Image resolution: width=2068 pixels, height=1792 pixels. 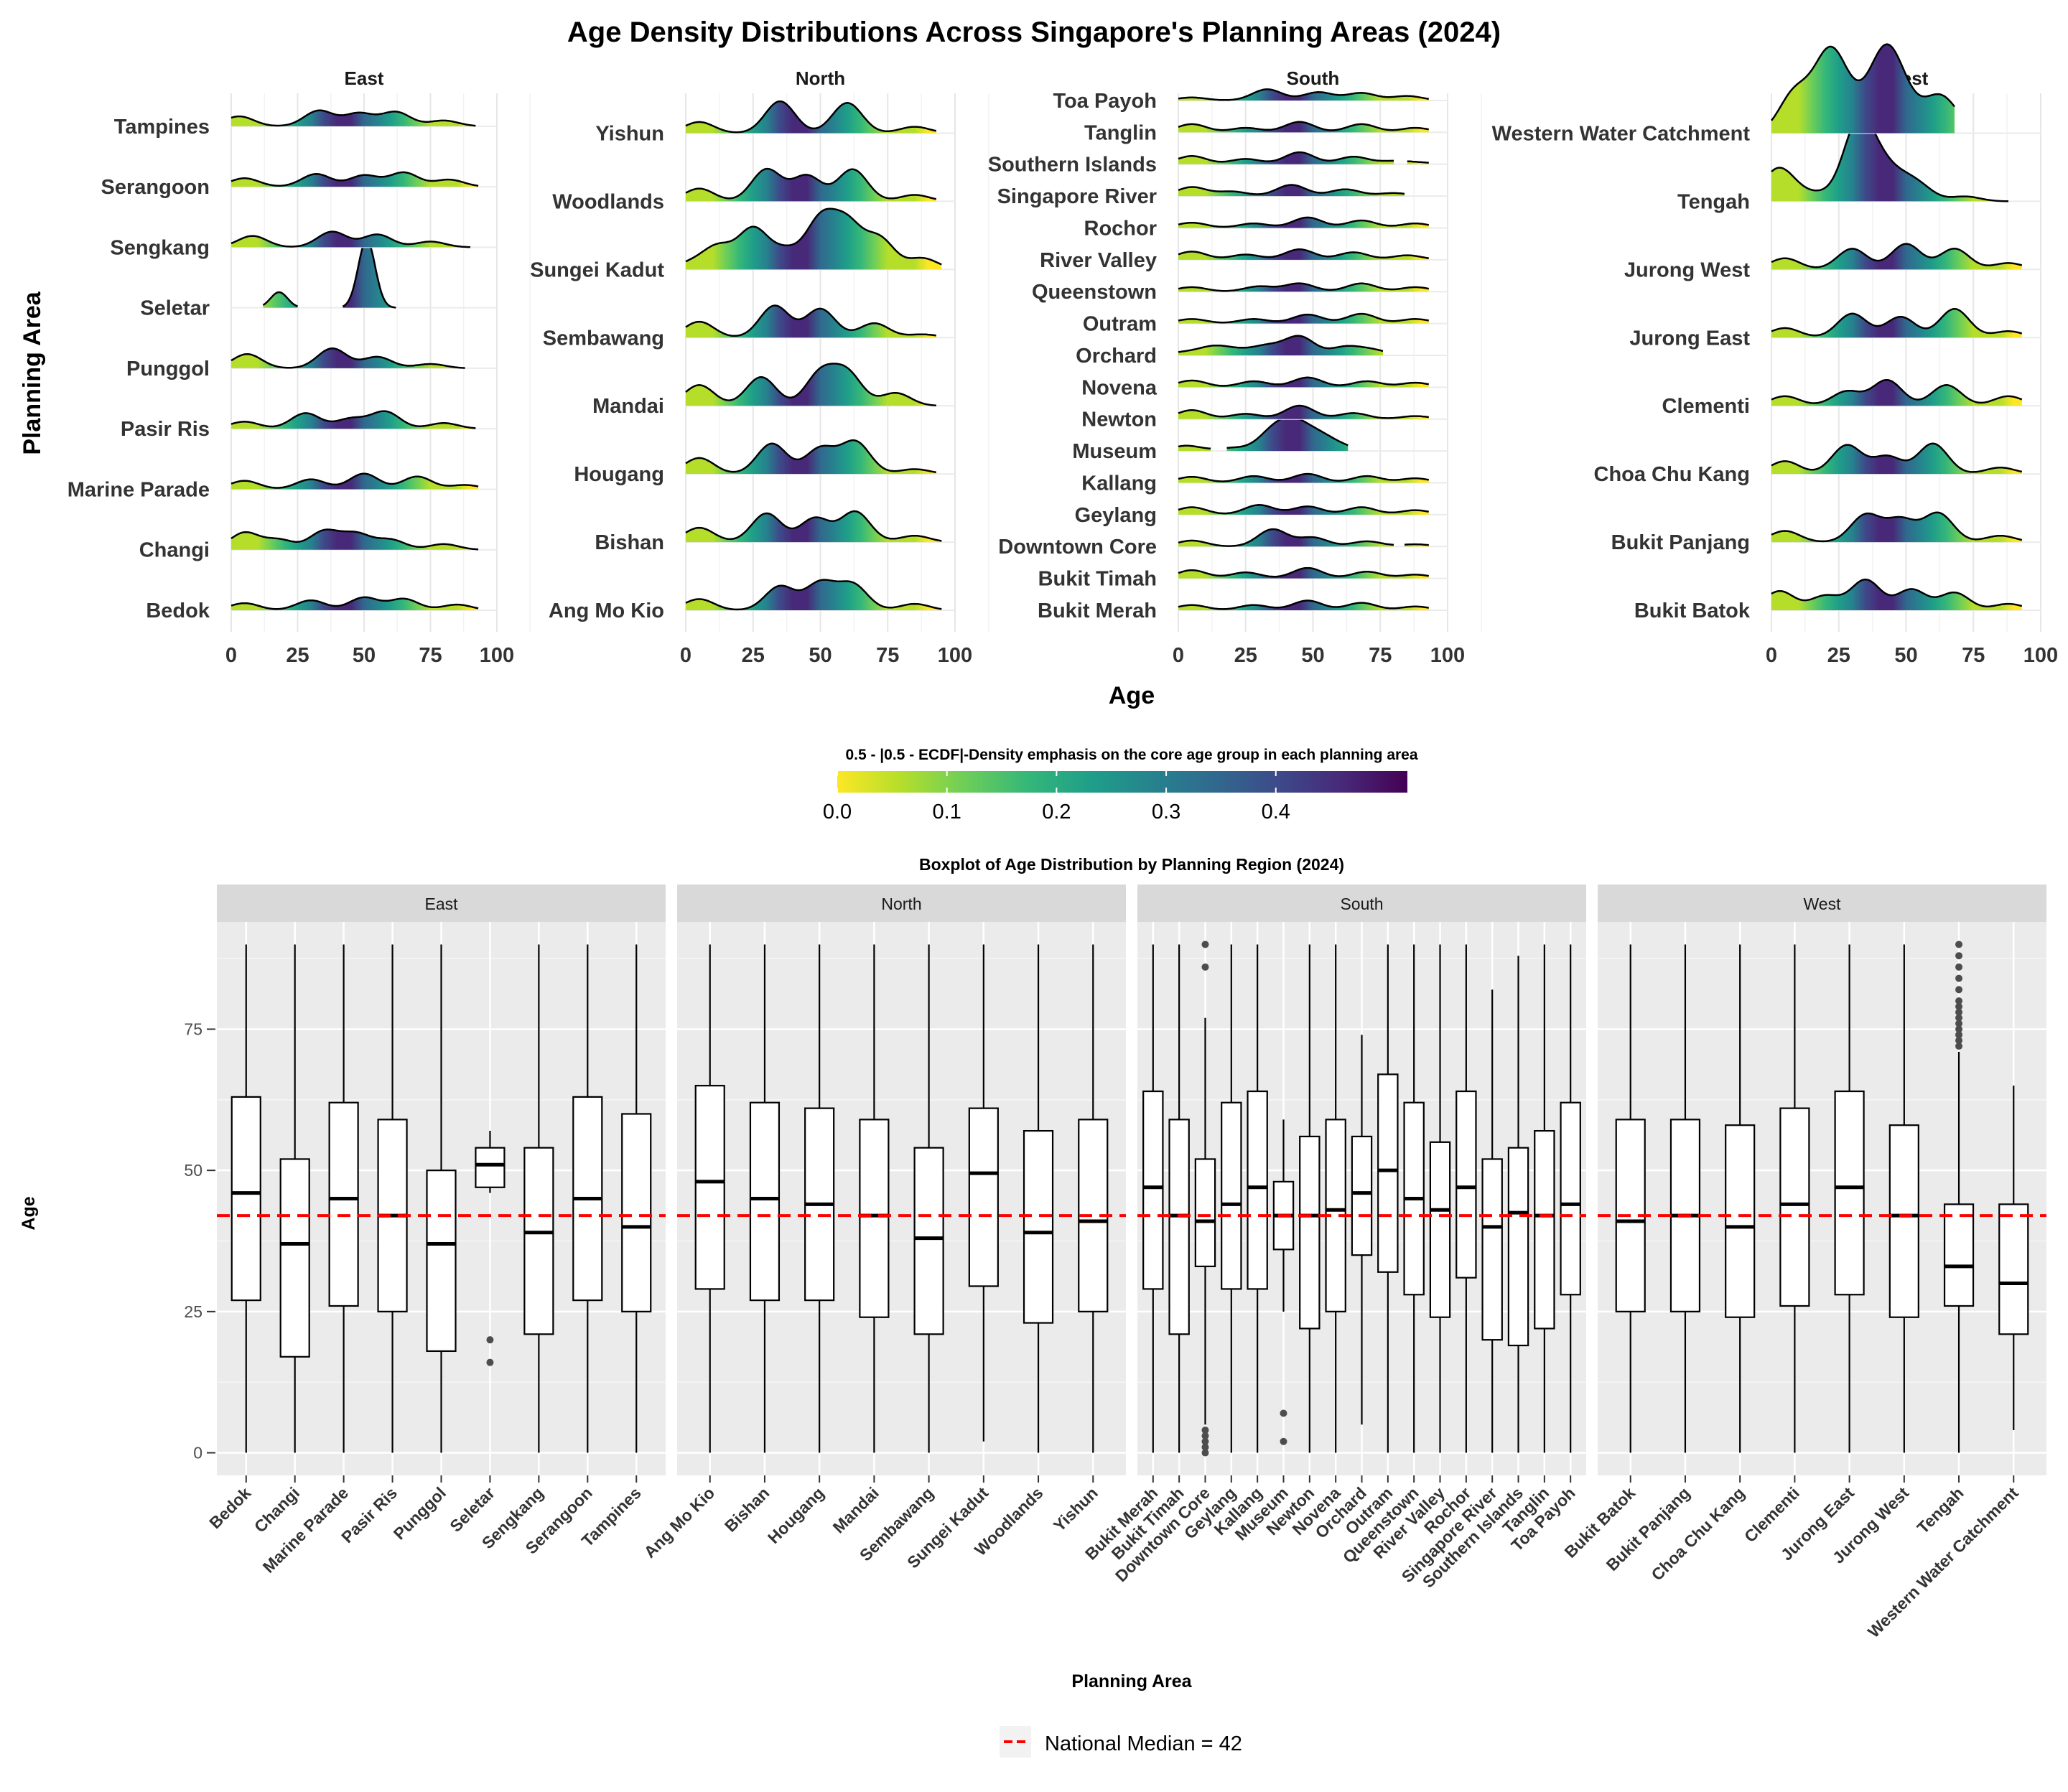 I want to click on ridge-area-label: Sungei Kadut, so click(x=597, y=269).